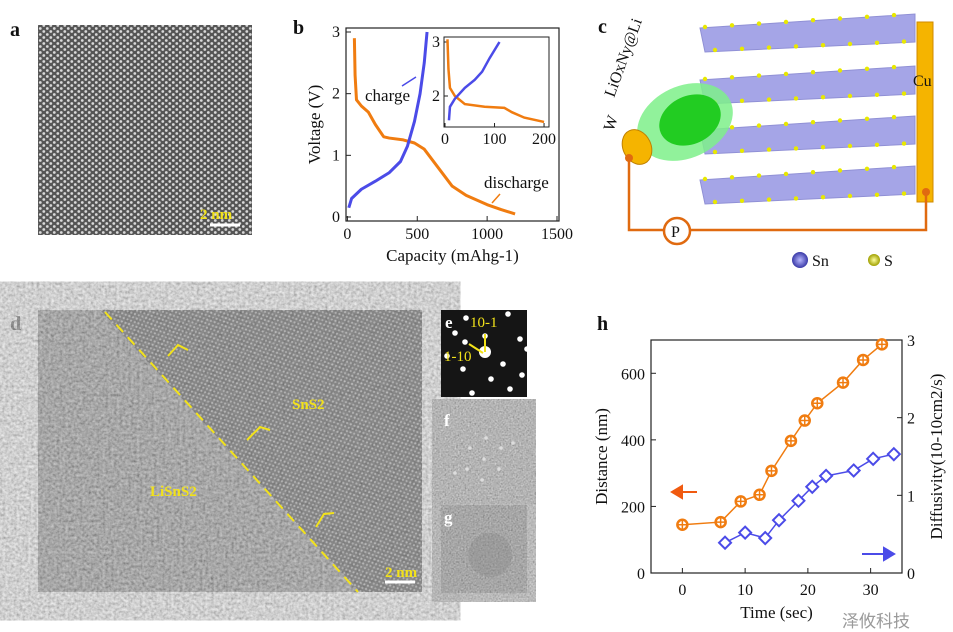 Image resolution: width=953 pixels, height=632 pixels. What do you see at coordinates (449, 322) in the screenshot?
I see `panel-label-e: e` at bounding box center [449, 322].